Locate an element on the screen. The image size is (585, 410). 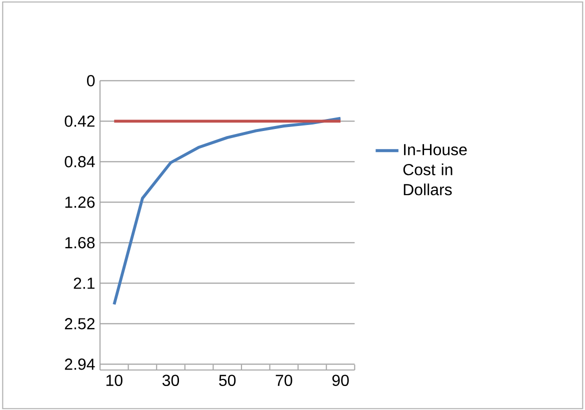
x-tick-label: 10 is located at coordinates (114, 380).